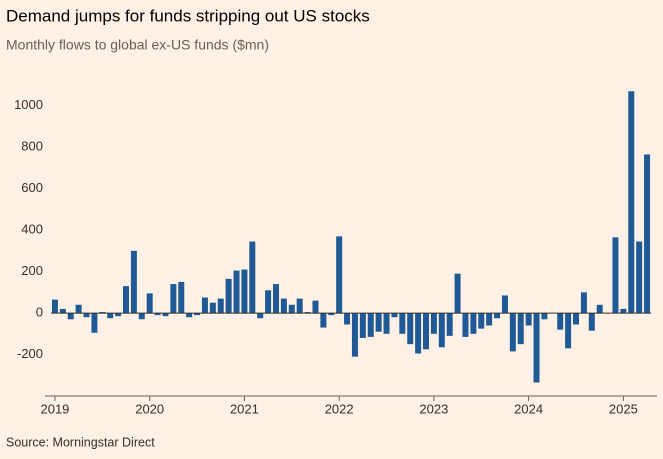 Image resolution: width=663 pixels, height=459 pixels. What do you see at coordinates (39, 312) in the screenshot?
I see `y-tick-label: 0` at bounding box center [39, 312].